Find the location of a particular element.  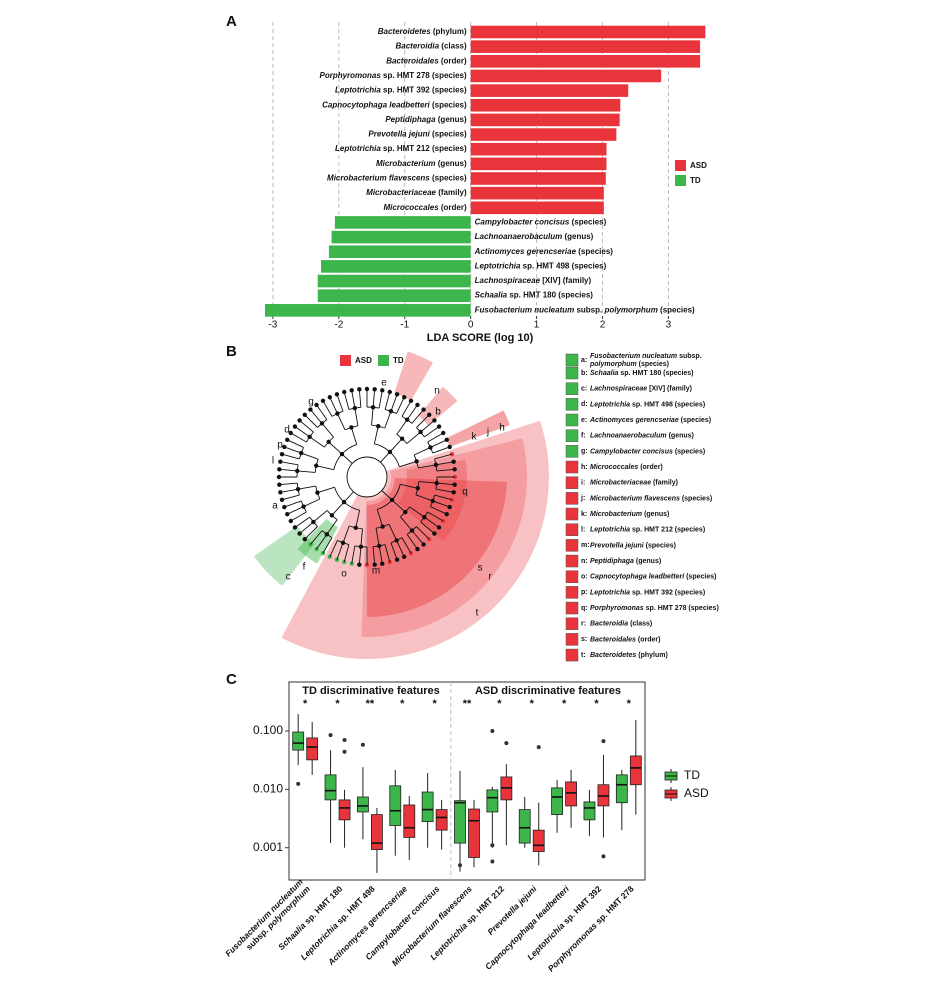

legend-key: o: is located at coordinates (584, 577).